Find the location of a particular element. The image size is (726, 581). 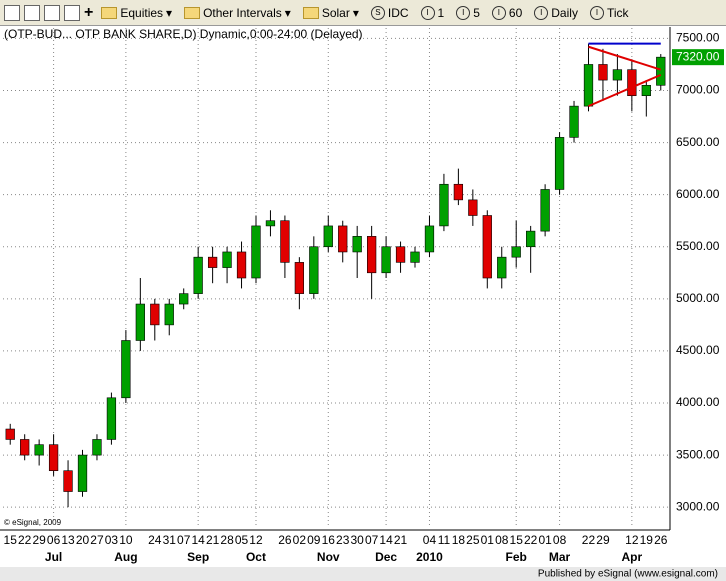

x-tick-label: 06 is located at coordinates (54, 540).